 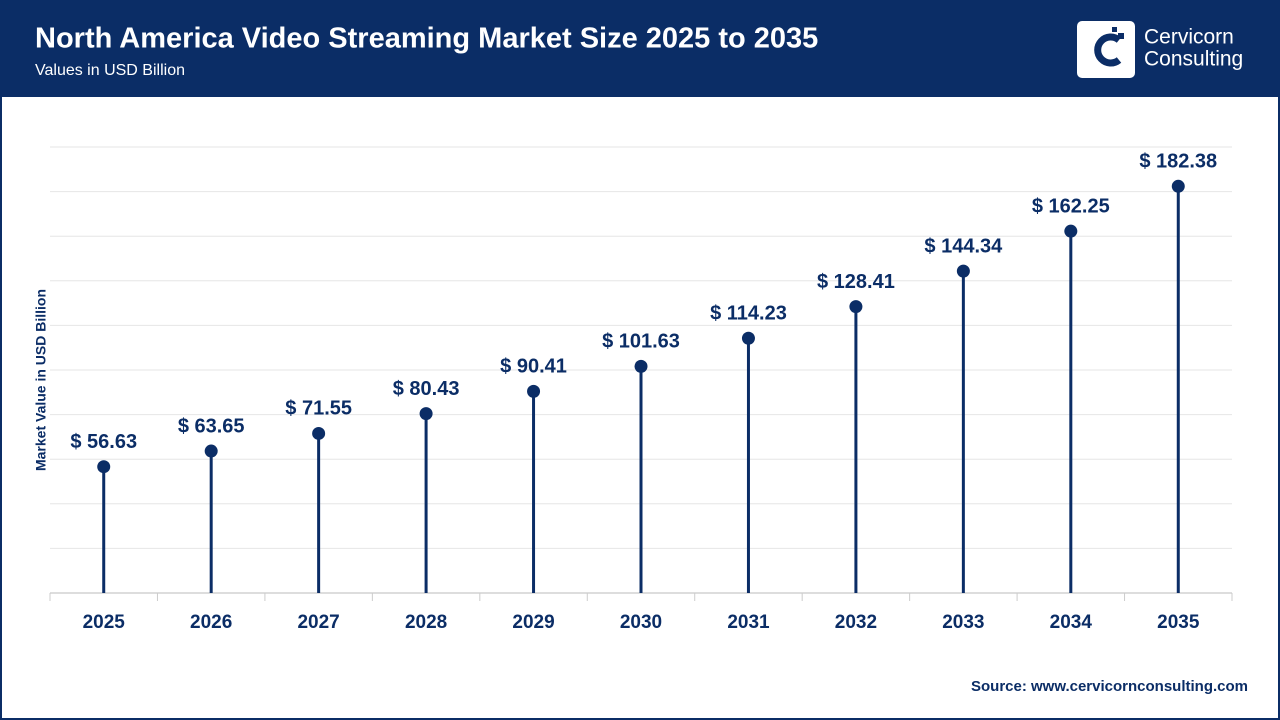 I want to click on value-label: $ 162.25, so click(x=1071, y=206).